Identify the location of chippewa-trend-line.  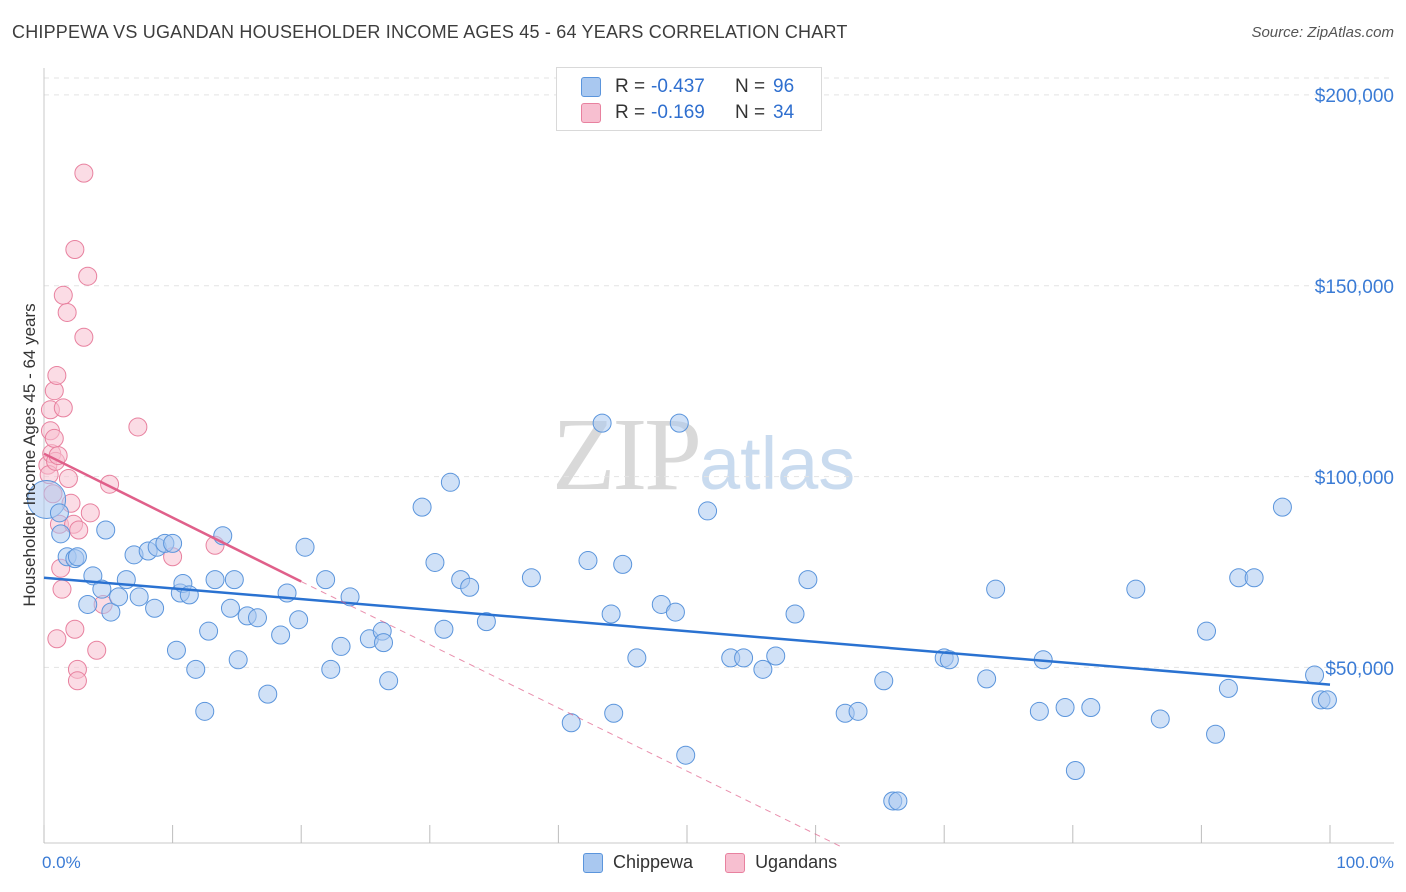
(687, 631).